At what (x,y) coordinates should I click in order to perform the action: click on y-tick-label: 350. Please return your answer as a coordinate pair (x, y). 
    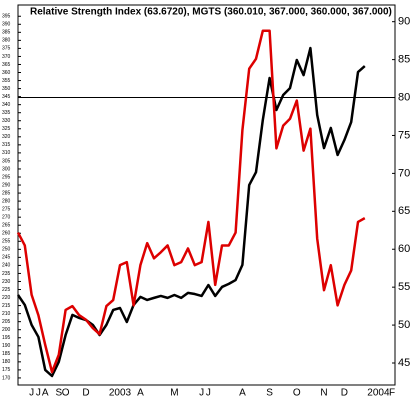
    Looking at the image, I should click on (6, 89).